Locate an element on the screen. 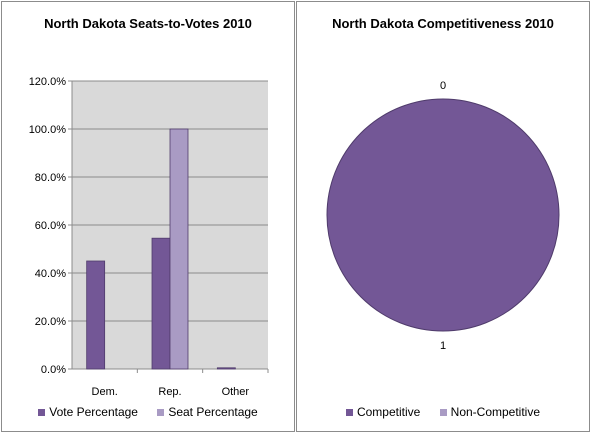 The height and width of the screenshot is (435, 592). bar-chart-legend: Vote Percentage Seat Percentage is located at coordinates (148, 412).